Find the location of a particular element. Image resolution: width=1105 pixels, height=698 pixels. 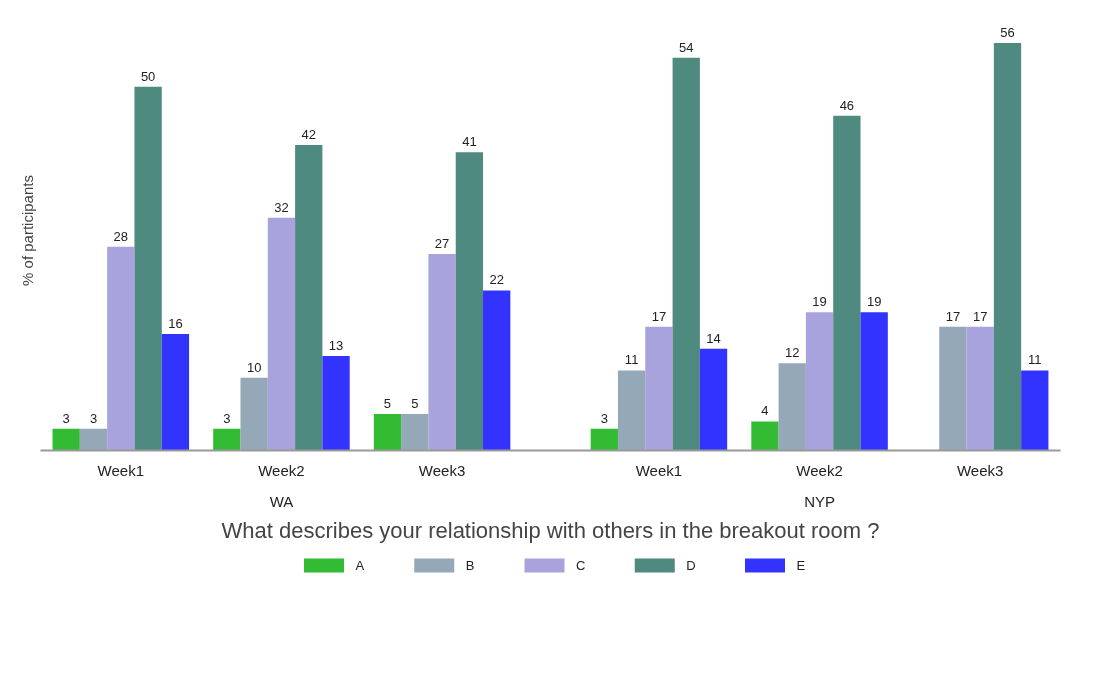

data-label: 54 is located at coordinates (686, 47).